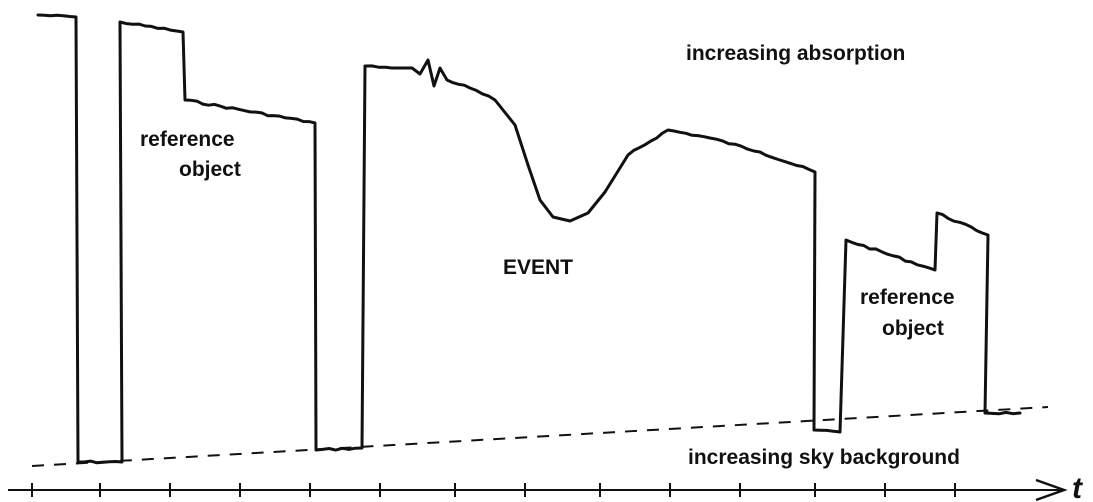 This screenshot has width=1093, height=502. I want to click on time-axis: t, so click(546, 487).